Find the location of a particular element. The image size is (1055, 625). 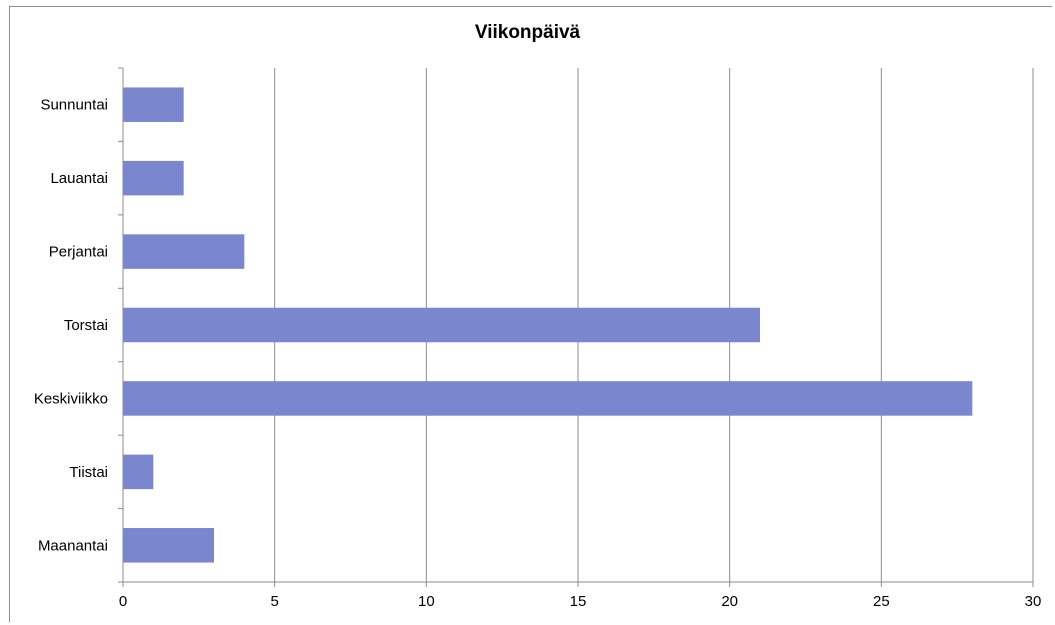

y-tick-label: Perjantai is located at coordinates (78, 252).